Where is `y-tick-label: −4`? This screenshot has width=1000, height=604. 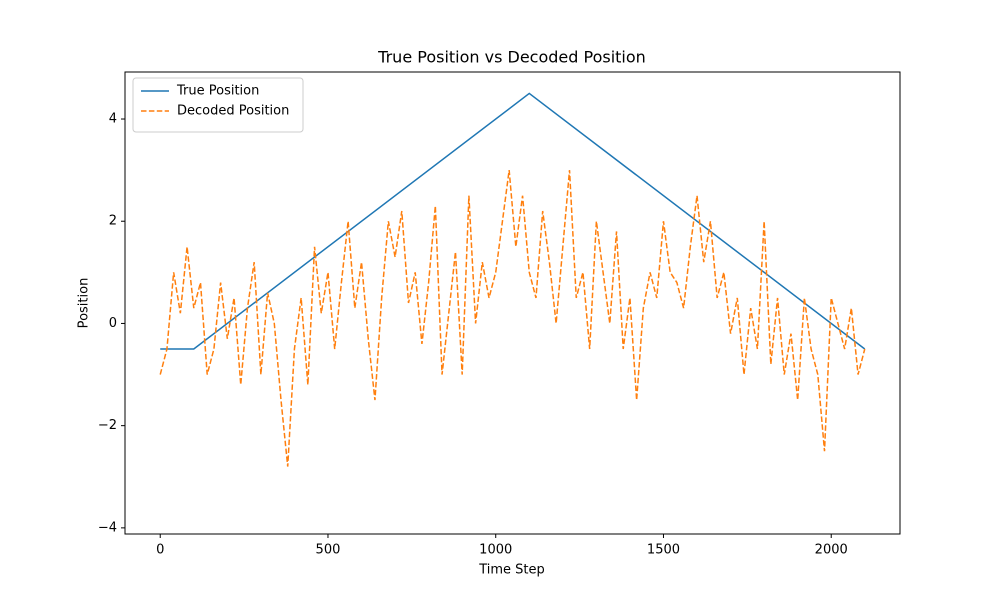 y-tick-label: −4 is located at coordinates (107, 527).